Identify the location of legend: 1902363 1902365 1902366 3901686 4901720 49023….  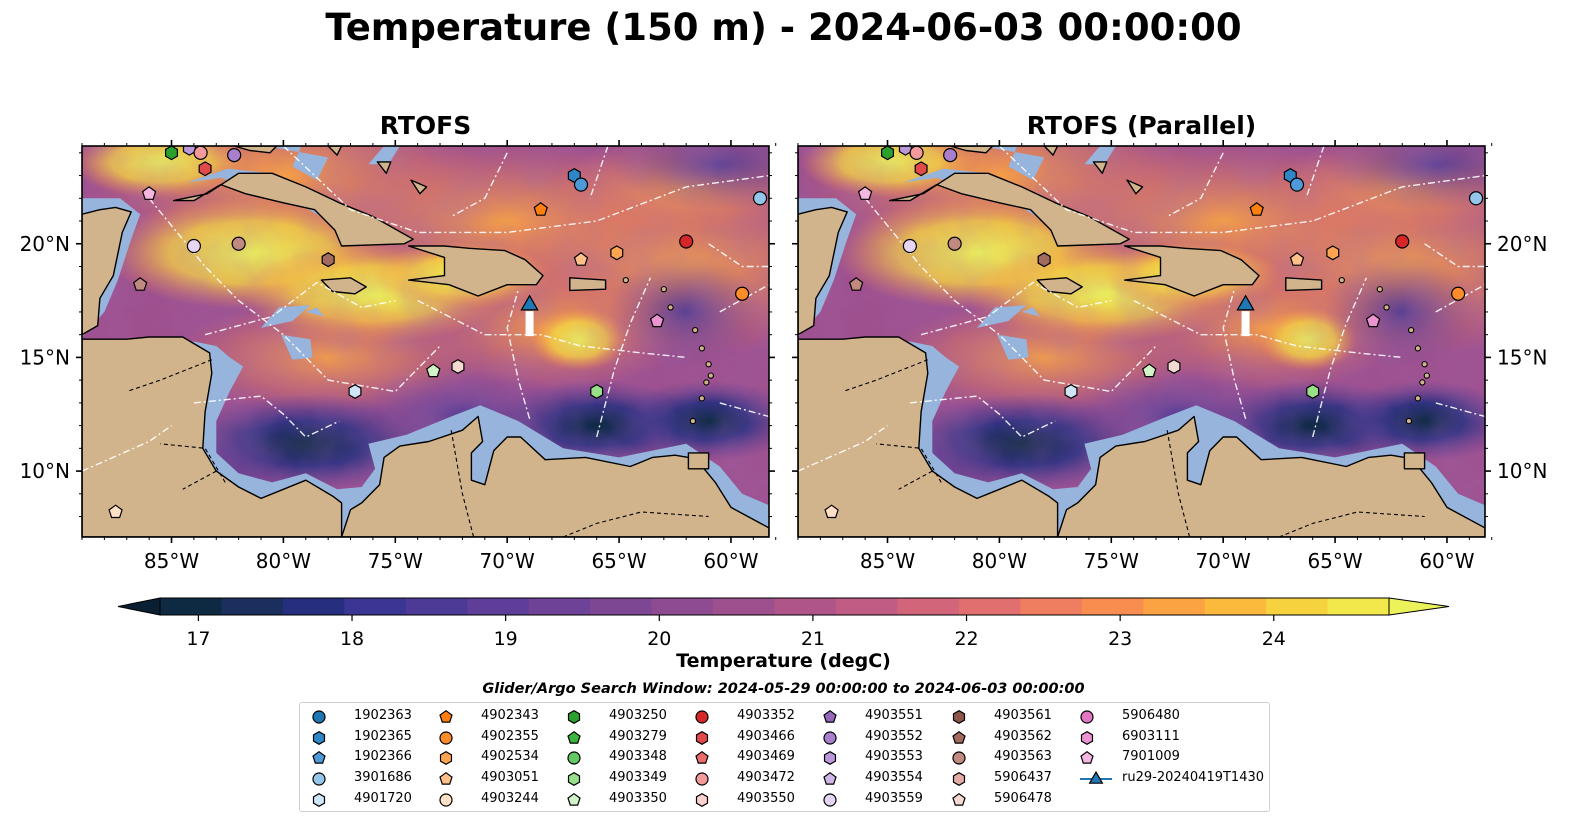
(784, 757).